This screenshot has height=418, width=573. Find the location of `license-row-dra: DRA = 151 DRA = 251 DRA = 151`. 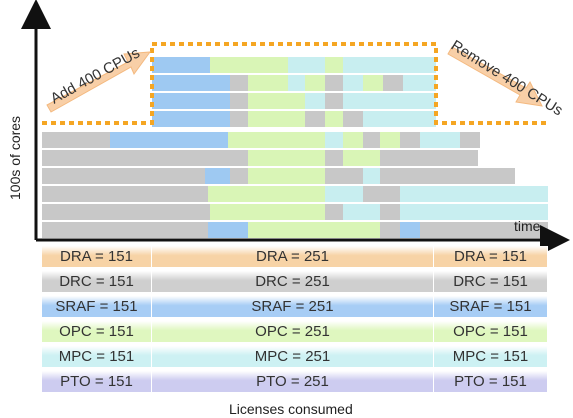

license-row-dra: DRA = 151 DRA = 251 DRA = 151 is located at coordinates (295, 256).